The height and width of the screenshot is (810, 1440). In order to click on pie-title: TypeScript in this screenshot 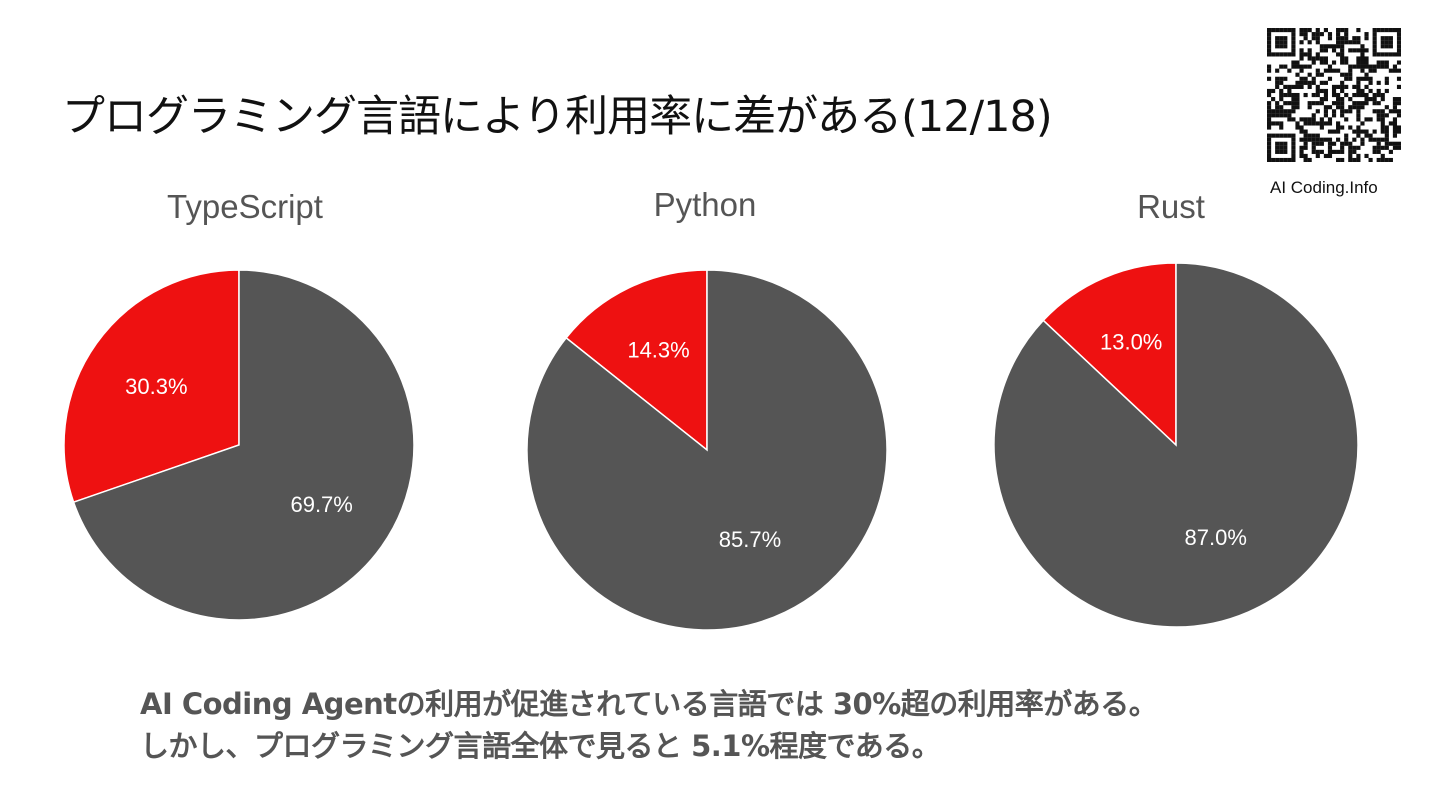, I will do `click(245, 206)`.